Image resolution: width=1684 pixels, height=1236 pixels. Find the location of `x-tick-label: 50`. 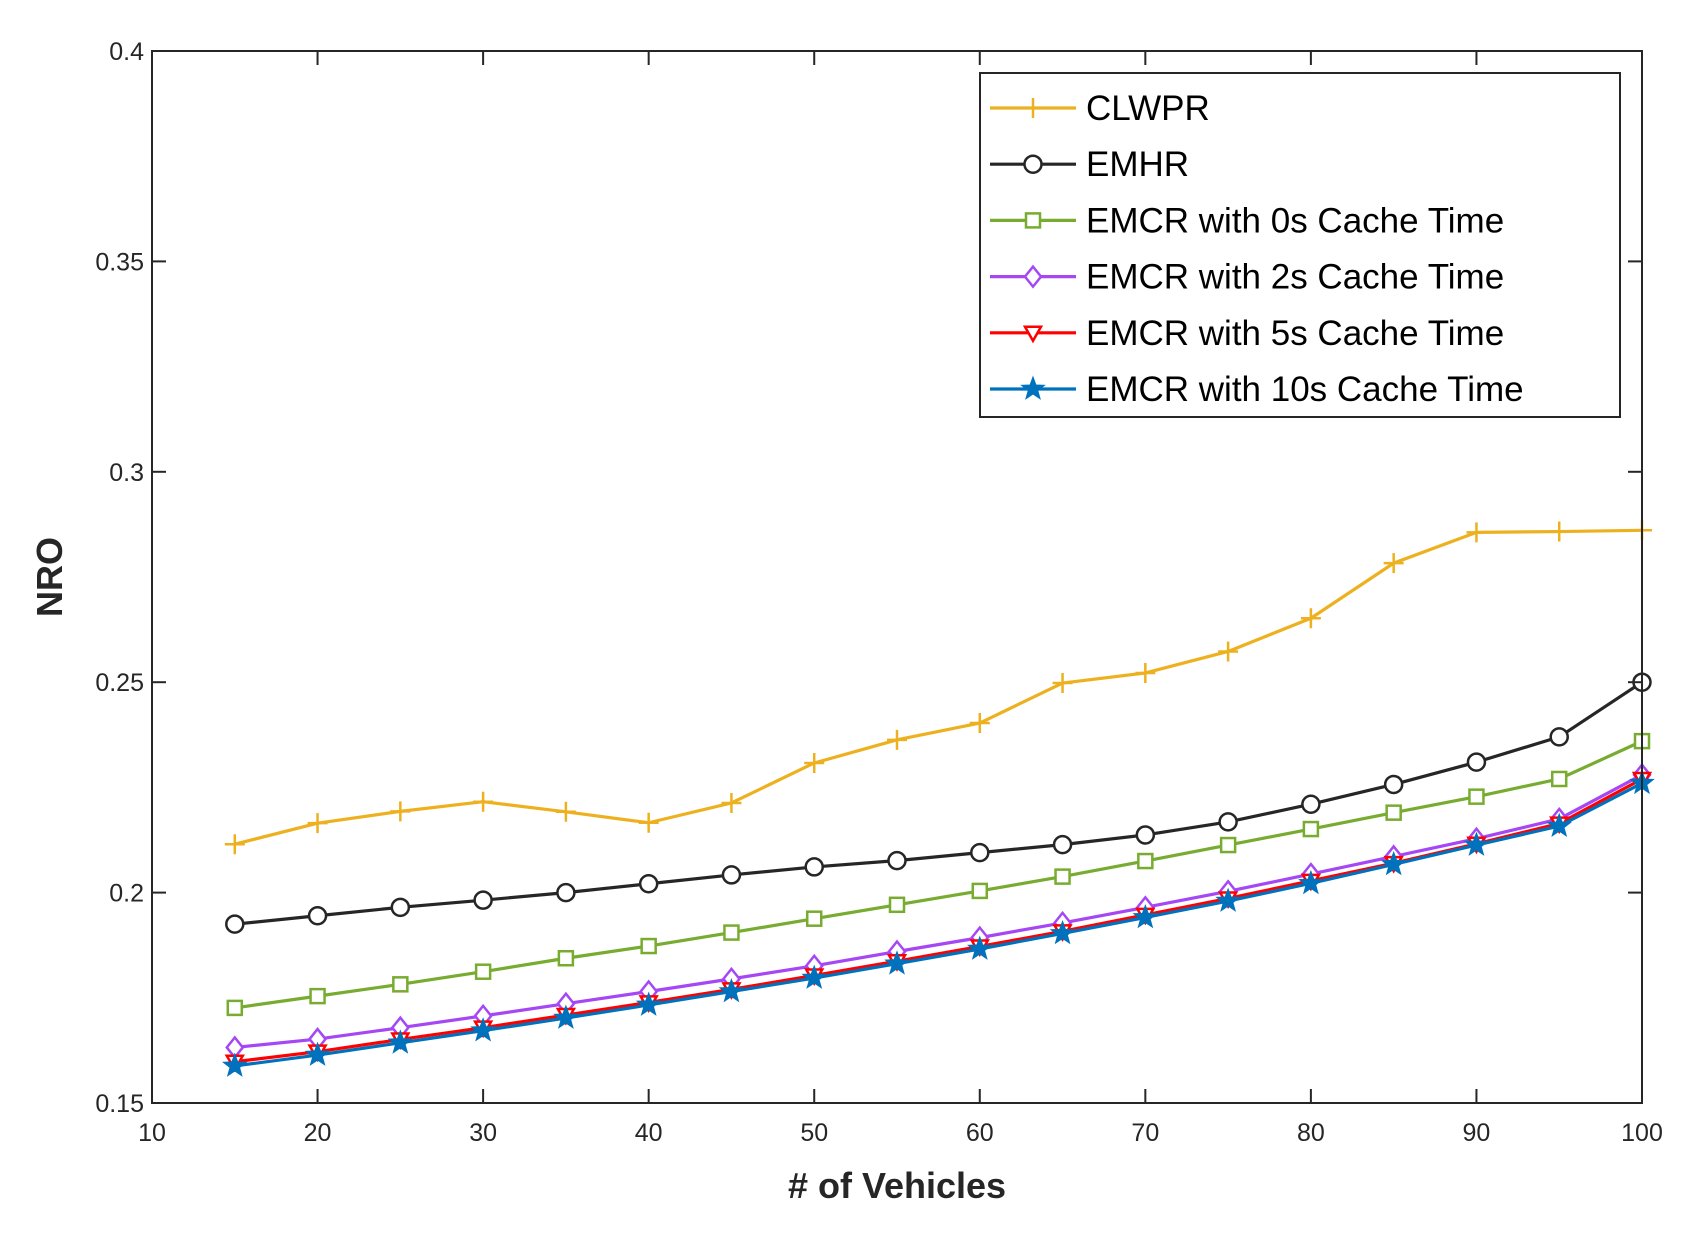

x-tick-label: 50 is located at coordinates (814, 1133).